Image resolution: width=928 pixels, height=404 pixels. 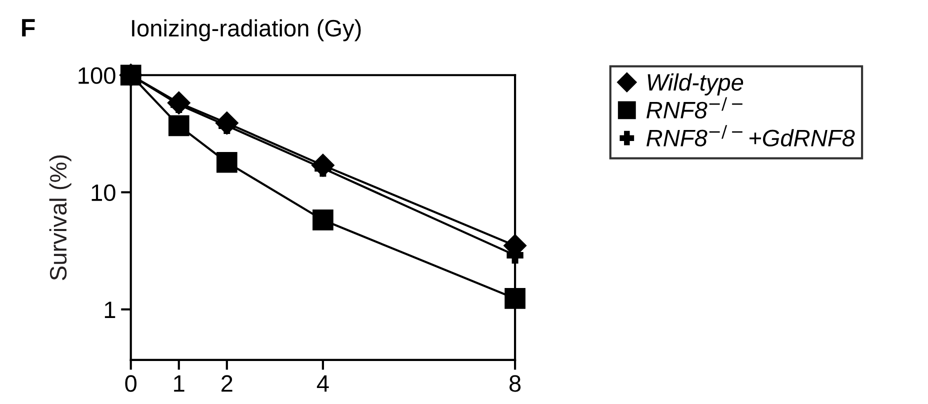 What do you see at coordinates (515, 383) in the screenshot?
I see `x-tick-label: 8` at bounding box center [515, 383].